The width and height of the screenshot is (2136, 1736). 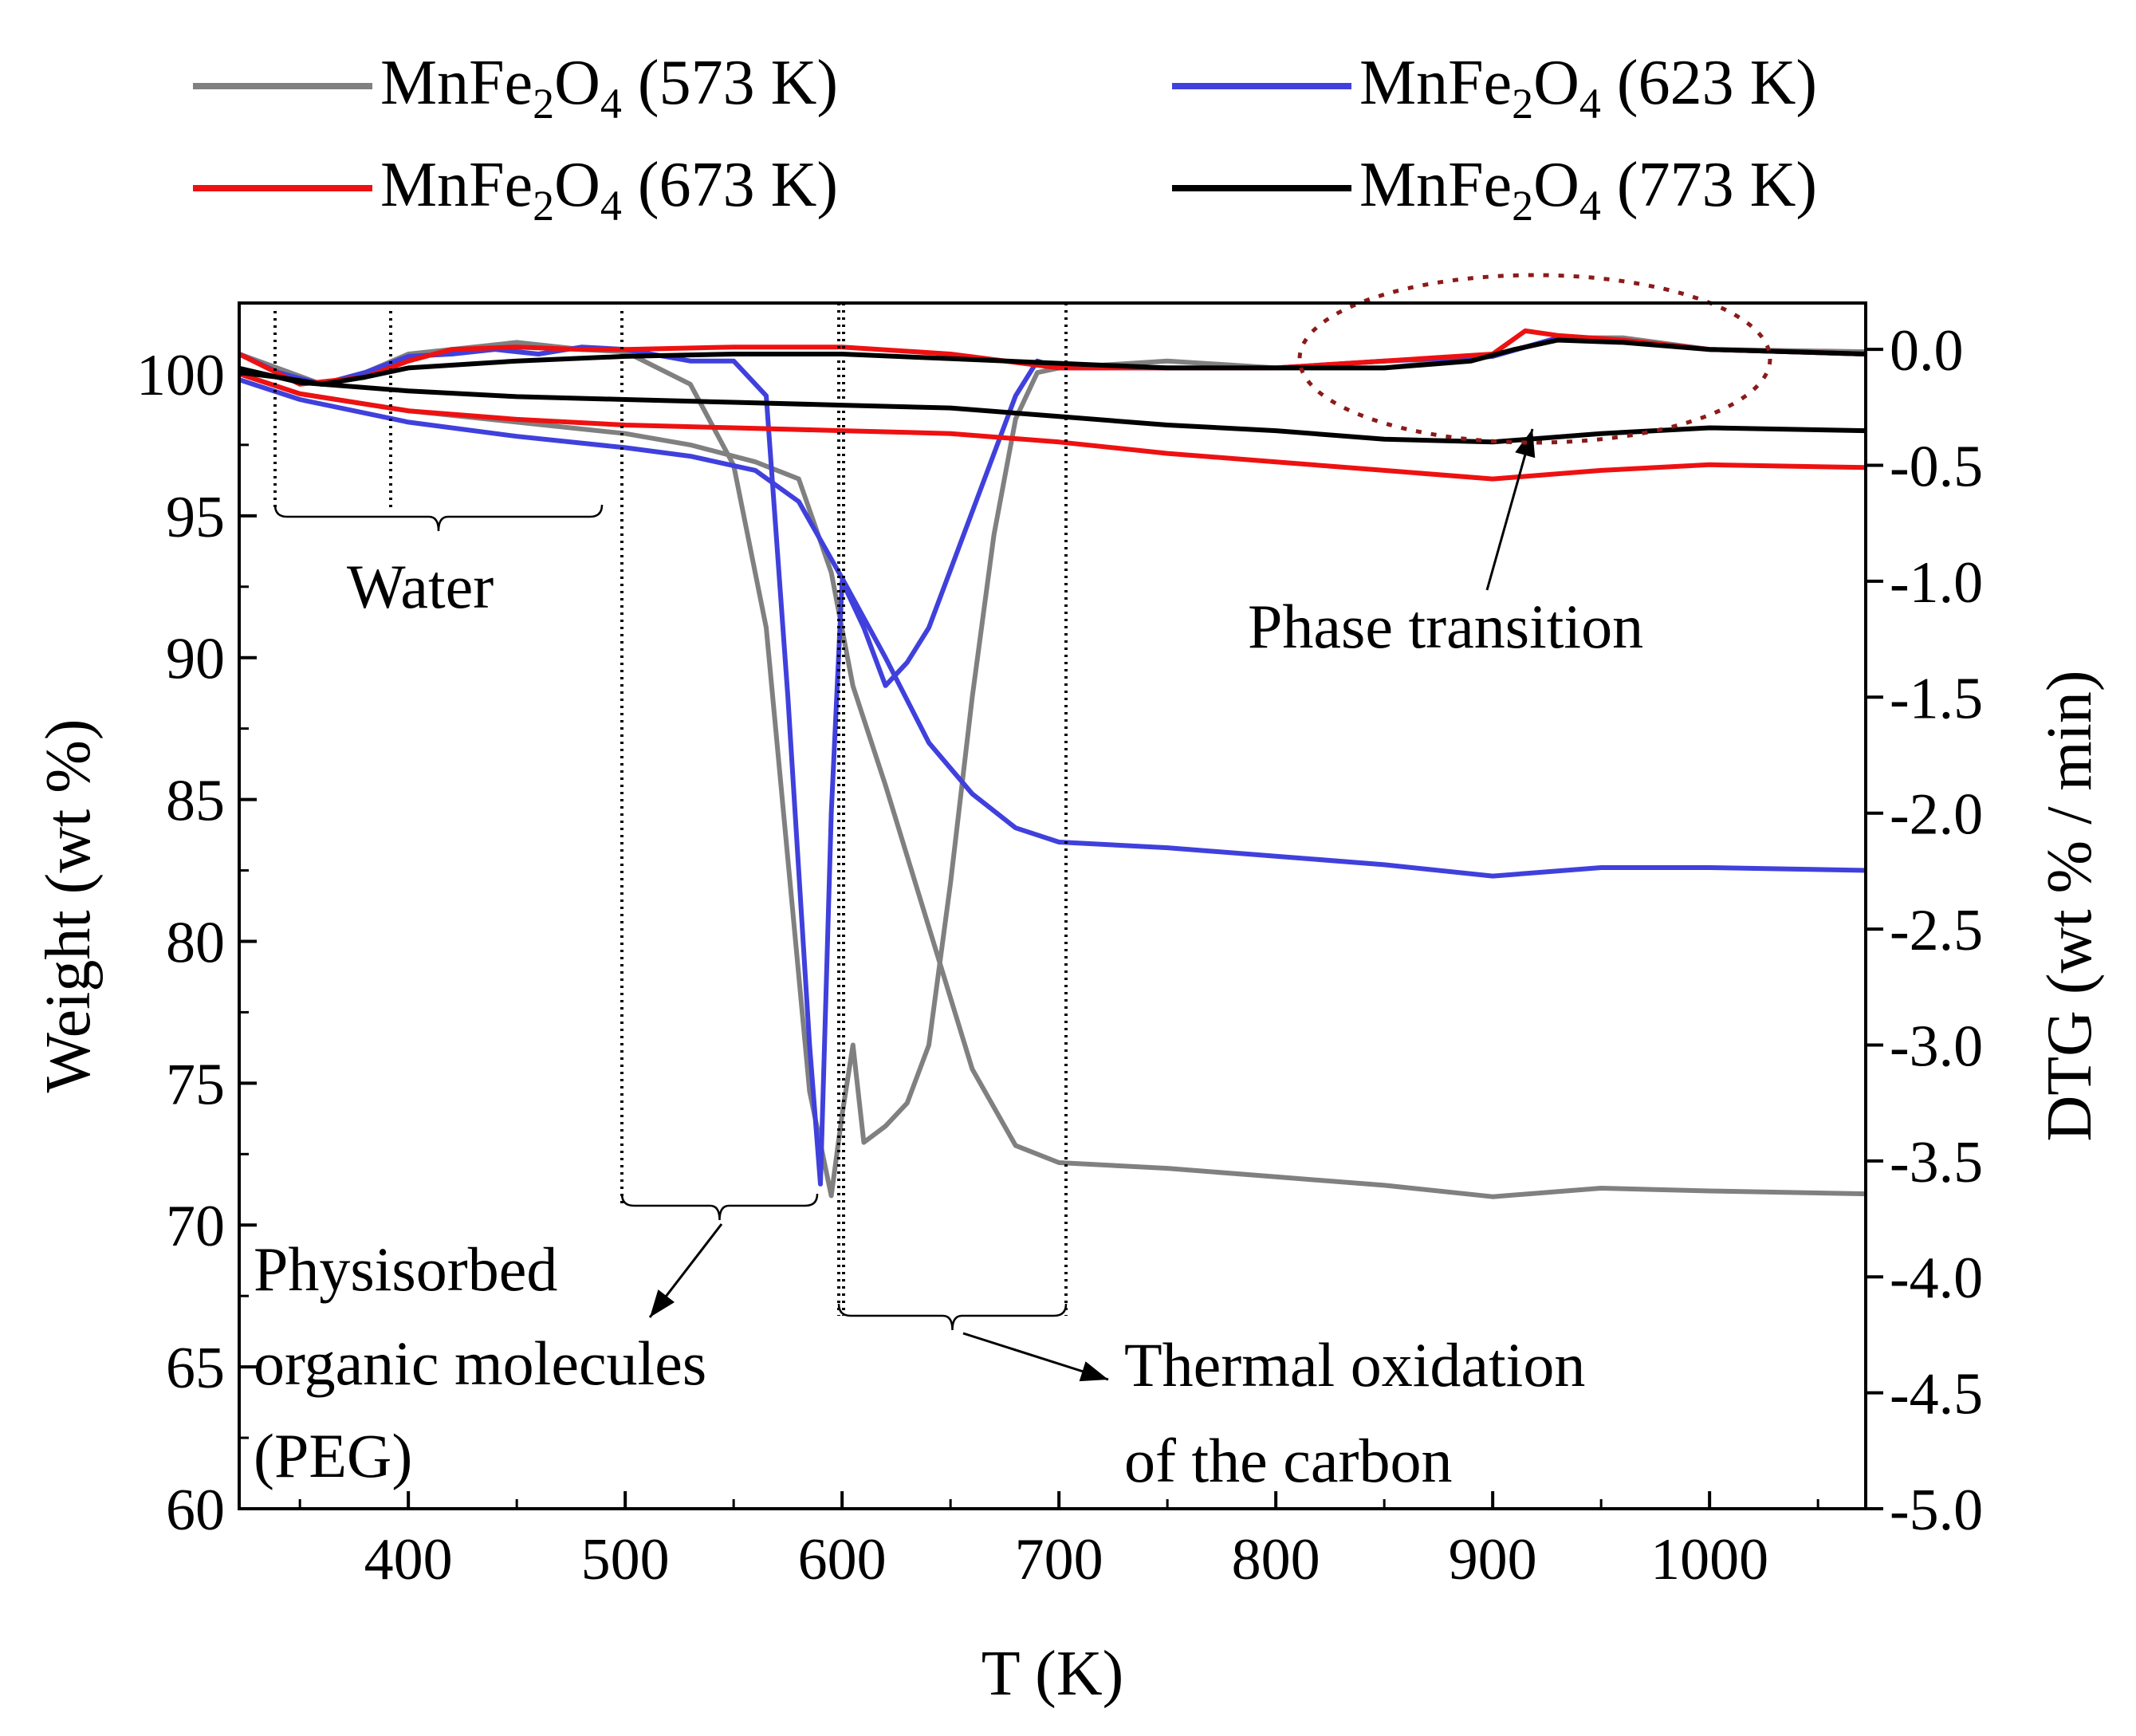 What do you see at coordinates (438, 518) in the screenshot?
I see `water-brace` at bounding box center [438, 518].